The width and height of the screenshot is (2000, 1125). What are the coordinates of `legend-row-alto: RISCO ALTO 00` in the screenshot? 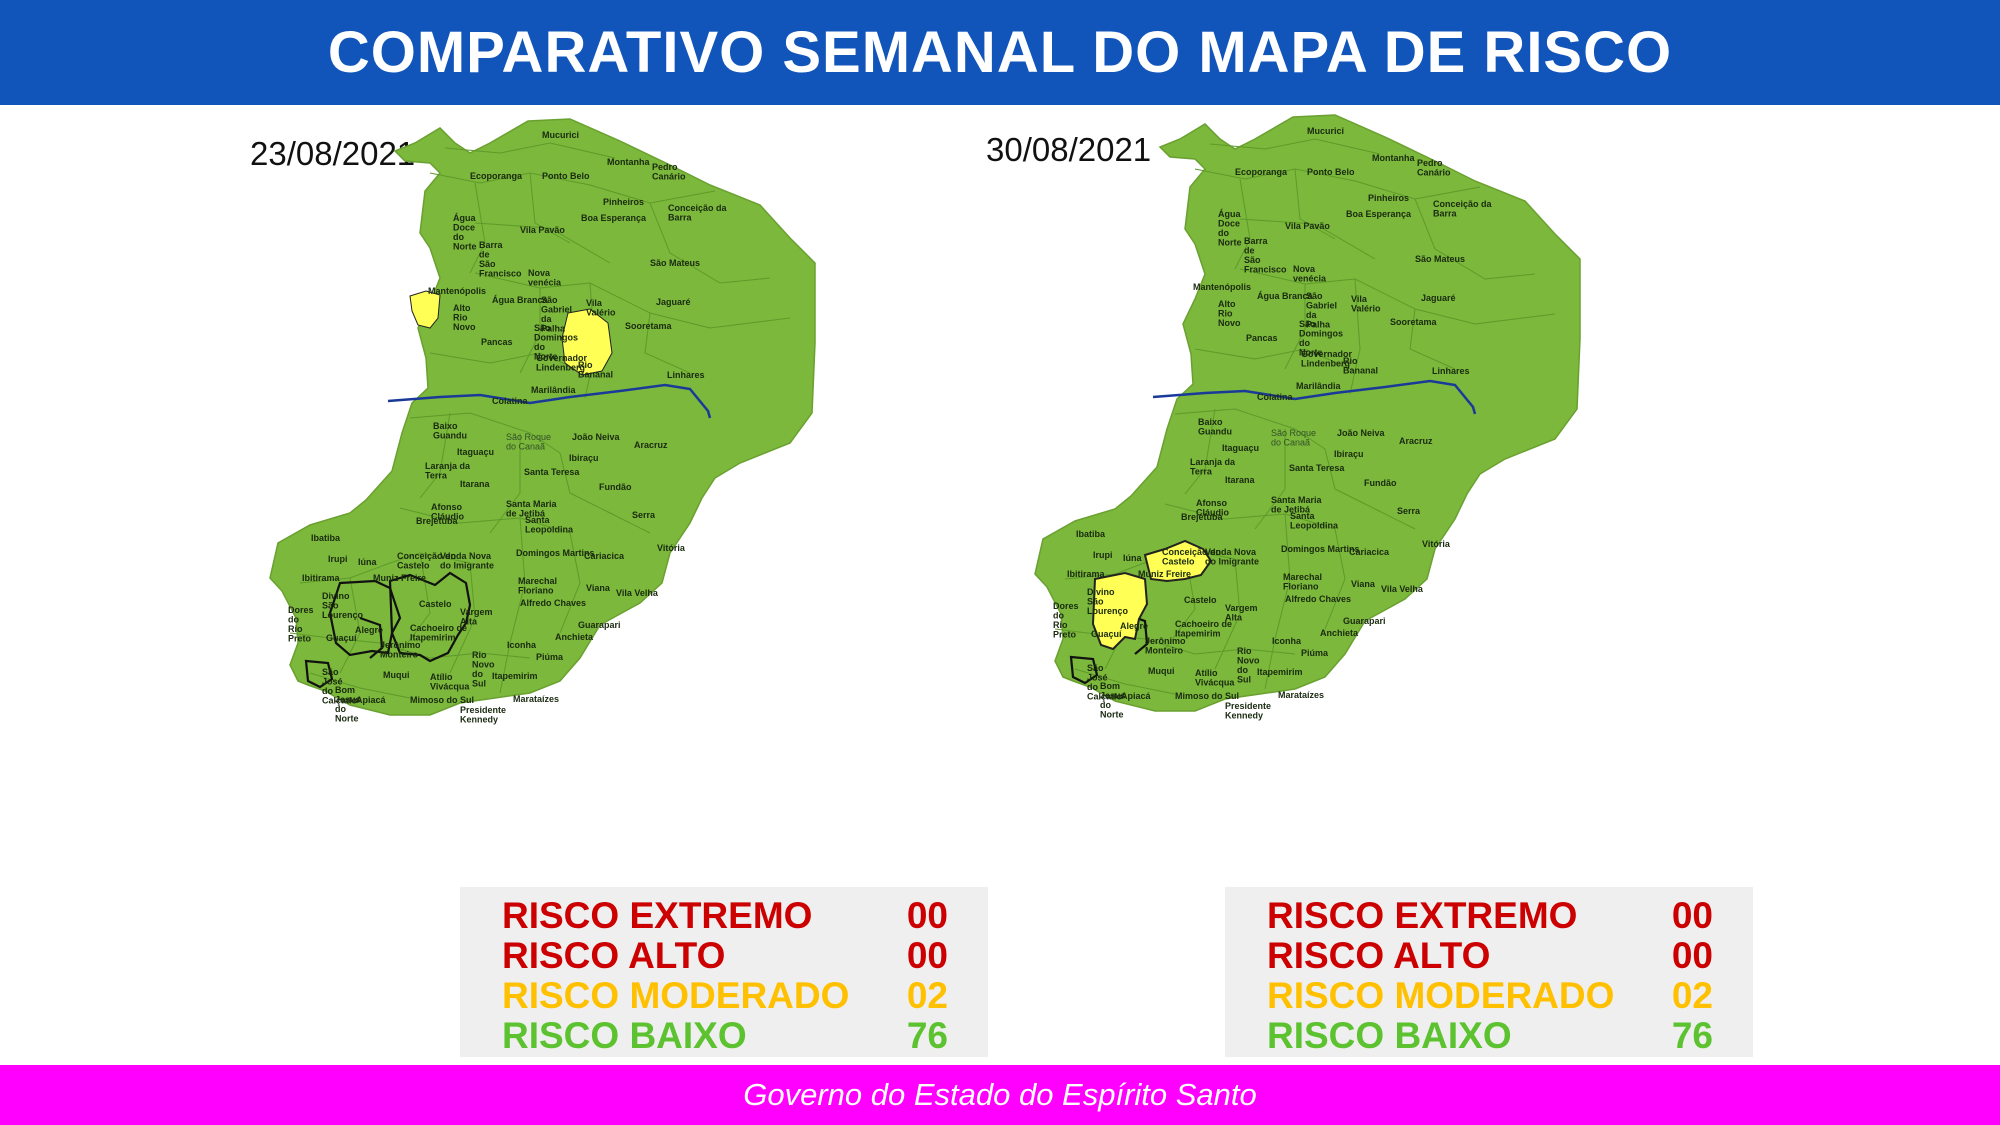 It's located at (725, 955).